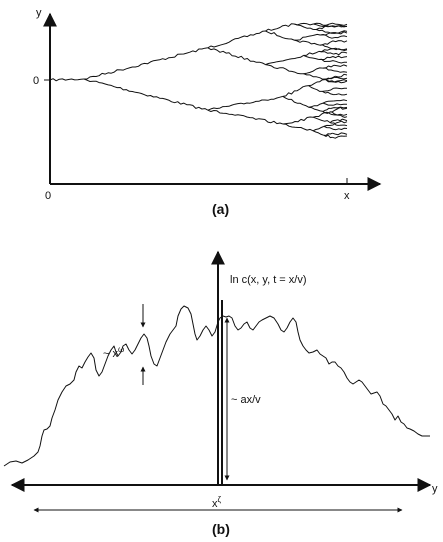 The image size is (443, 542). What do you see at coordinates (36, 81) in the screenshot?
I see `panel-a-origin-y-label: 0` at bounding box center [36, 81].